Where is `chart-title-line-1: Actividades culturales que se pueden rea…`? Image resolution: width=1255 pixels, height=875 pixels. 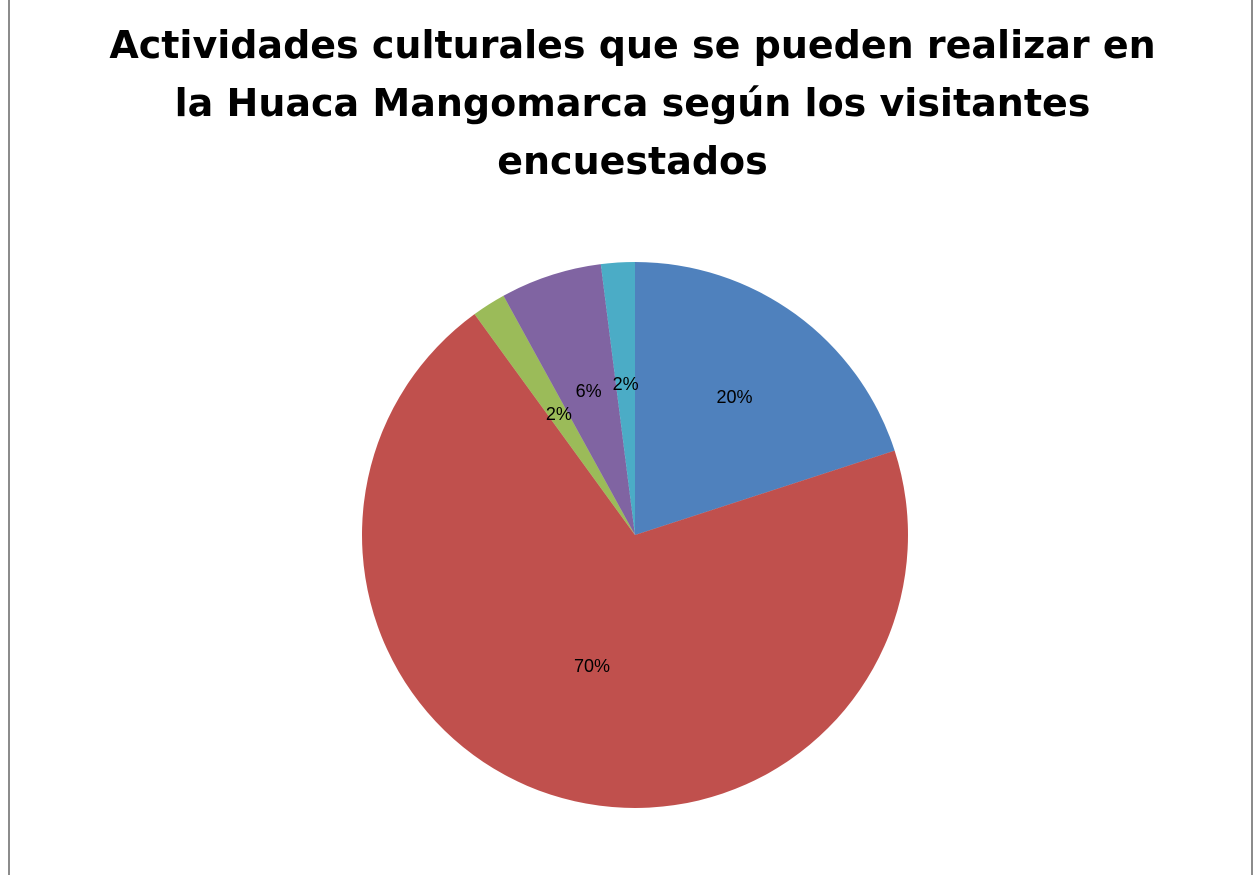
chart-title-line-1: Actividades culturales que se pueden rea… is located at coordinates (632, 45).